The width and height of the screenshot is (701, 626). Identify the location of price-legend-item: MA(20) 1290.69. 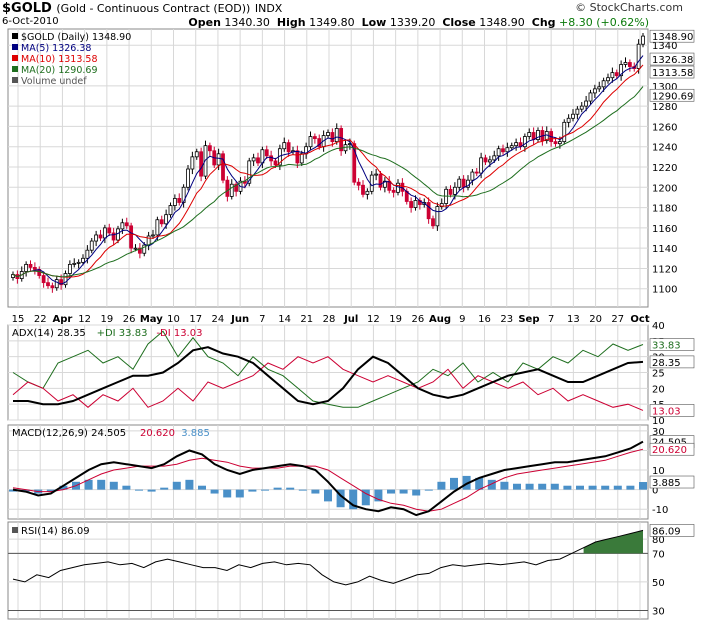
(59, 70).